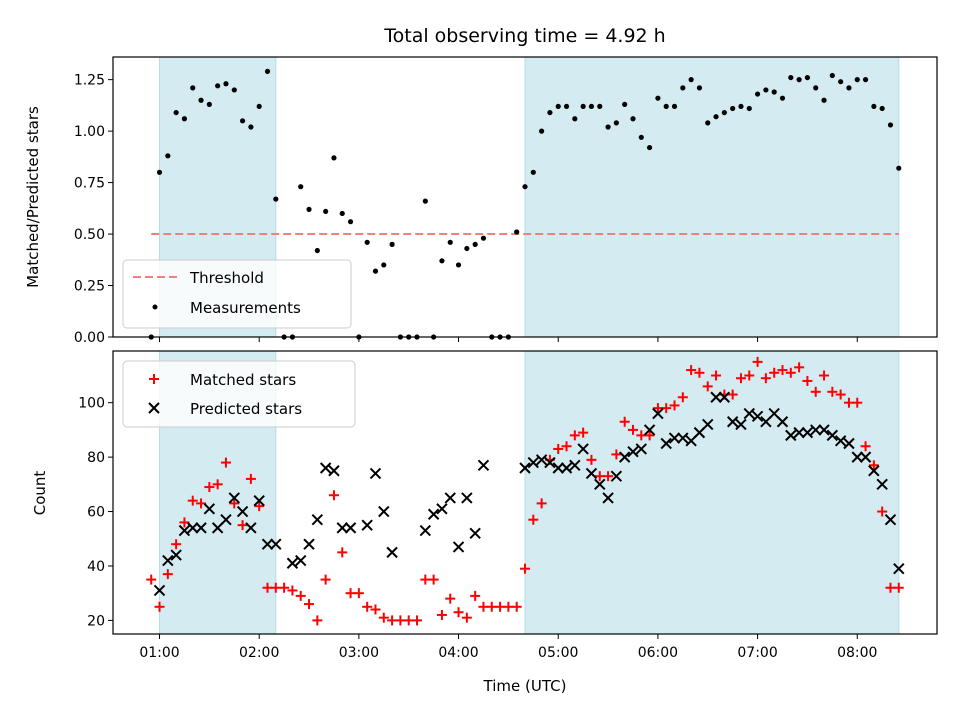 This screenshot has height=720, width=960. Describe the element at coordinates (96, 567) in the screenshot. I see `y-tick-label: 40` at that location.